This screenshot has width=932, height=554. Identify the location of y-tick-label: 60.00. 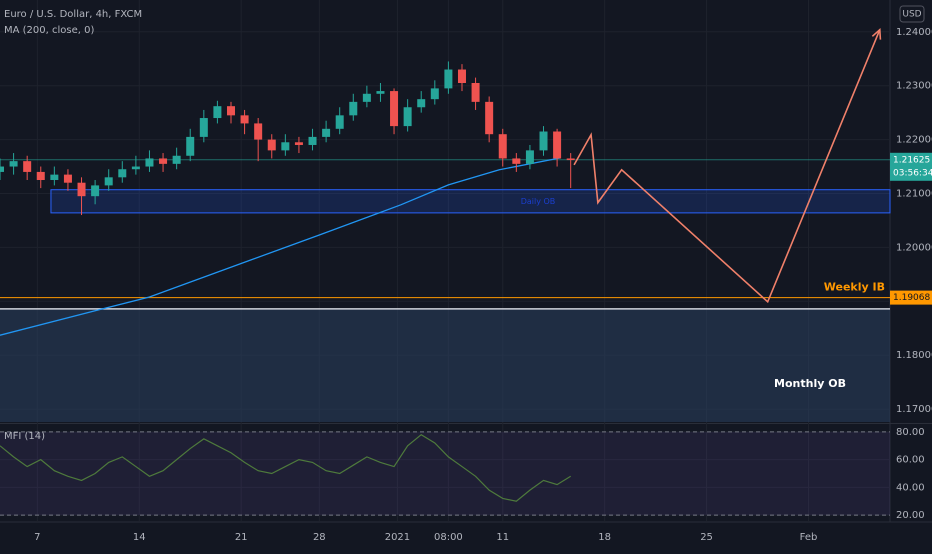
(910, 460).